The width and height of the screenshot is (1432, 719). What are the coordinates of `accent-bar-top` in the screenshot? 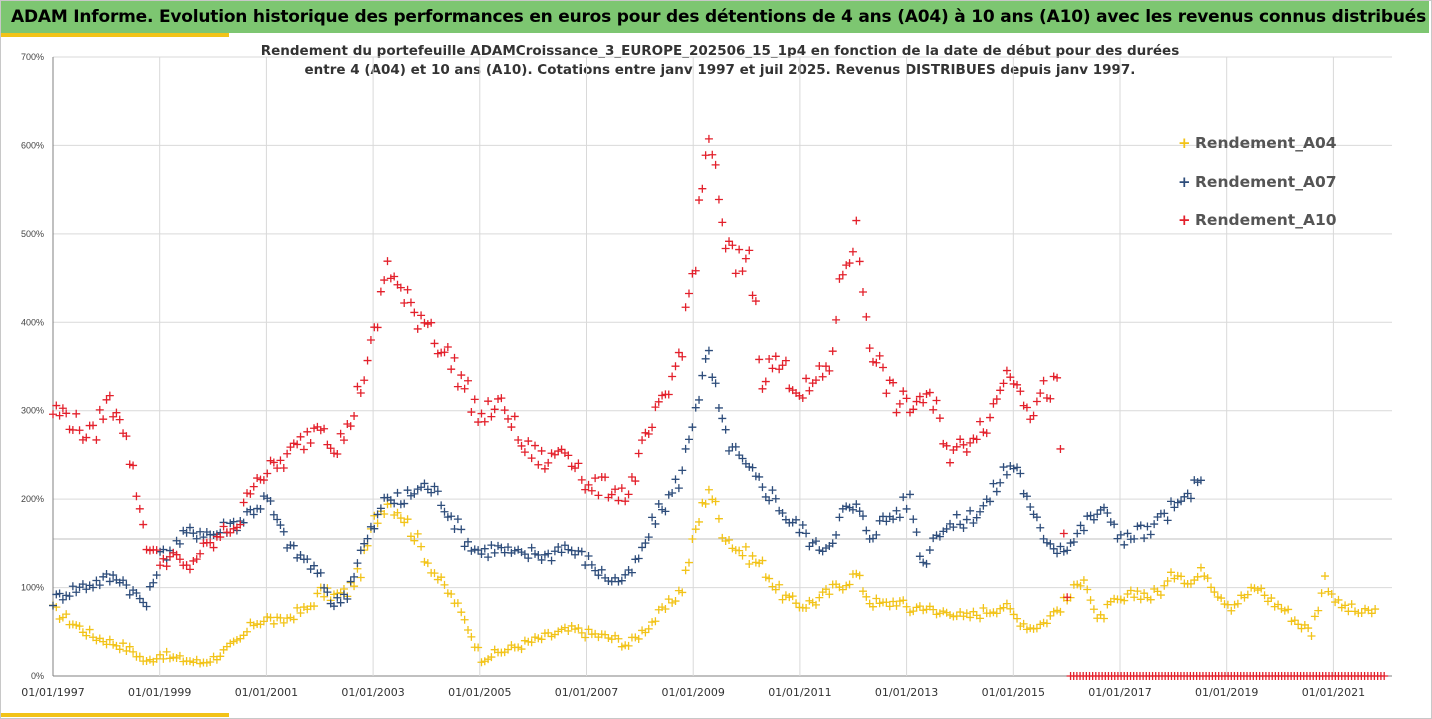 It's located at (115, 35).